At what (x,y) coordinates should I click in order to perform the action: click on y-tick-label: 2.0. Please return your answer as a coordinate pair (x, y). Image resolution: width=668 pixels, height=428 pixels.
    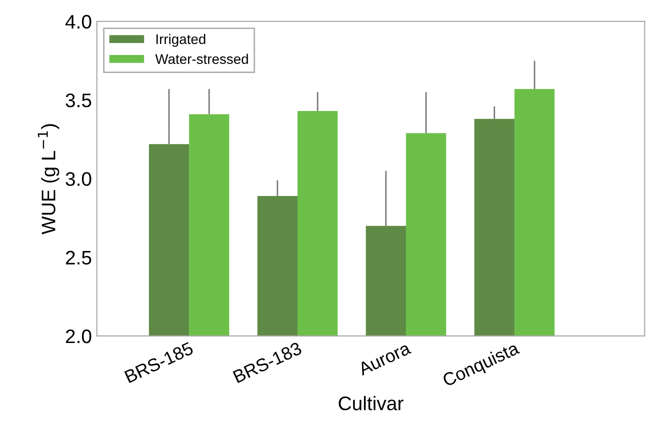
    Looking at the image, I should click on (79, 336).